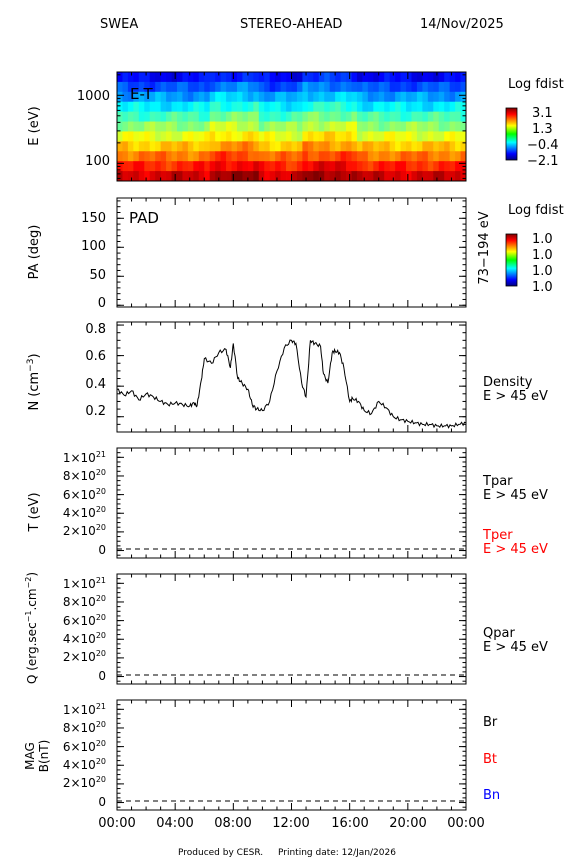 The width and height of the screenshot is (584, 864). What do you see at coordinates (44, 756) in the screenshot?
I see `mag-ylabel: B(nT)` at bounding box center [44, 756].